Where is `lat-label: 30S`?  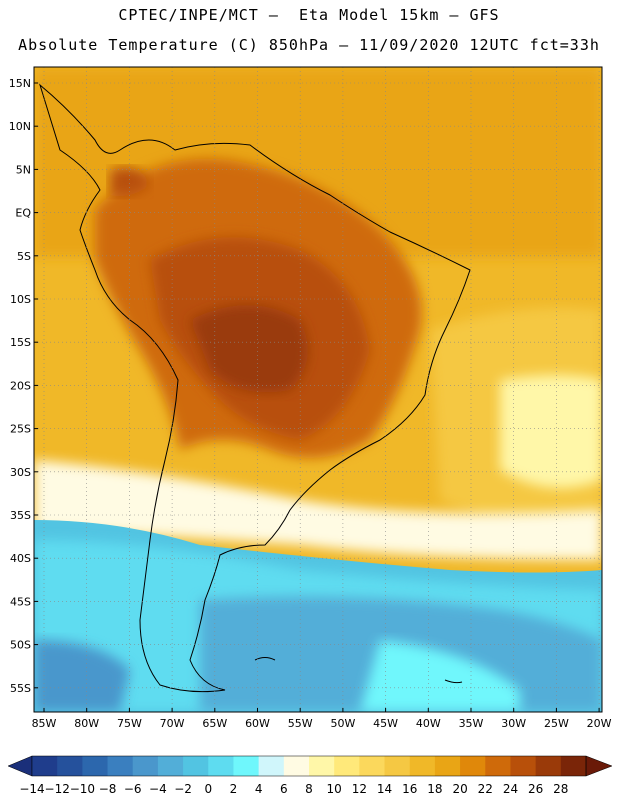
lat-label: 30S is located at coordinates (20, 472).